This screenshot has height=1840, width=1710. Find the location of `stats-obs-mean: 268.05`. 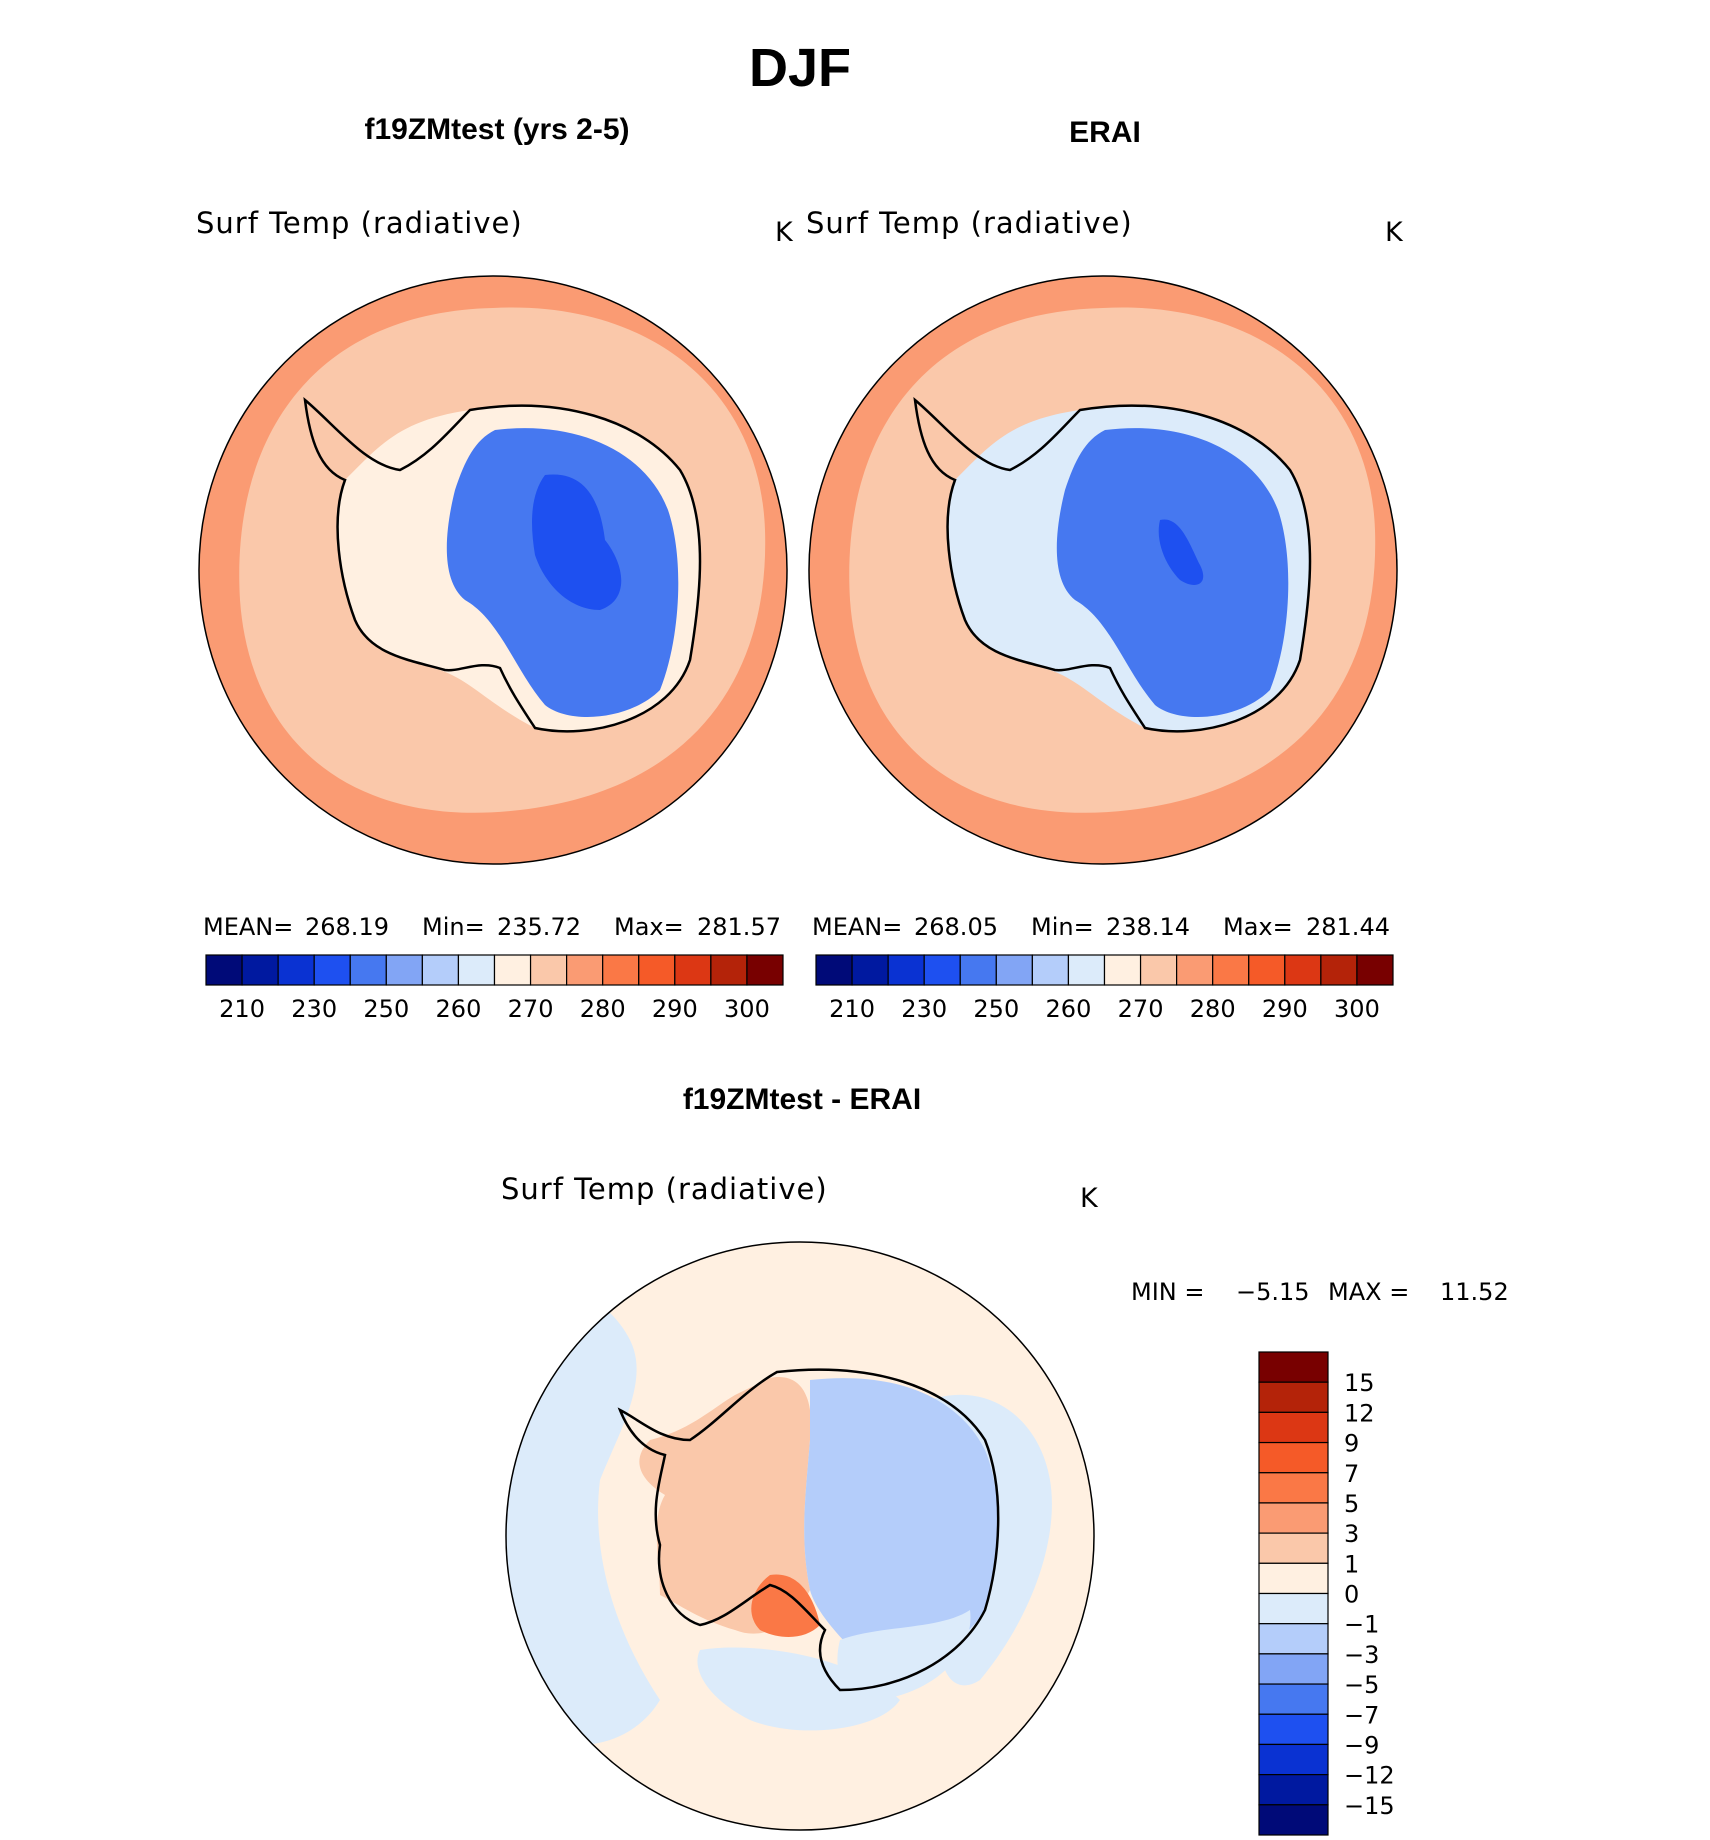

stats-obs-mean: 268.05 is located at coordinates (956, 927).